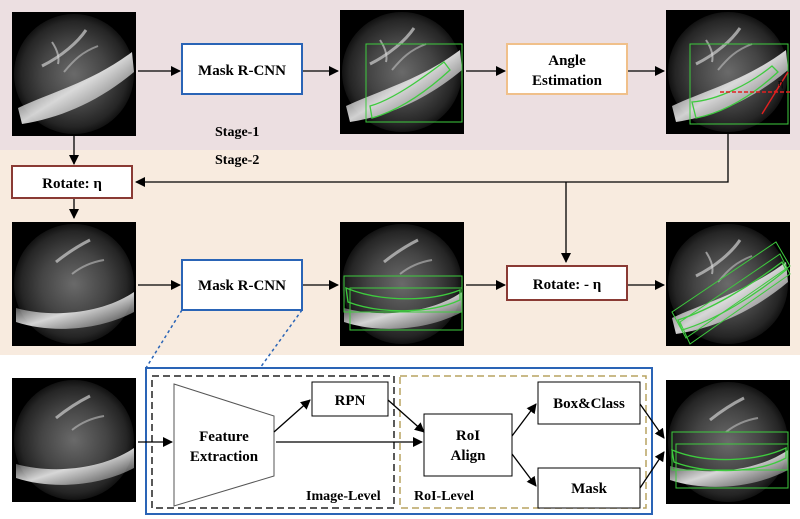 Image resolution: width=800 pixels, height=519 pixels. I want to click on roi-label-line2: Align, so click(468, 456).